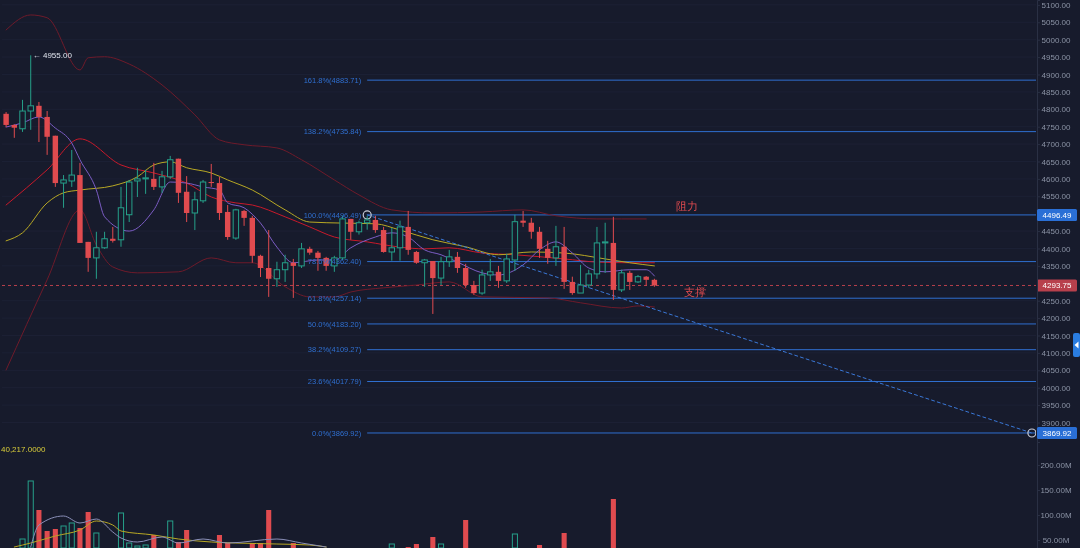  Describe the element at coordinates (1056, 388) in the screenshot. I see `y-tick-label: 4000.00` at that location.